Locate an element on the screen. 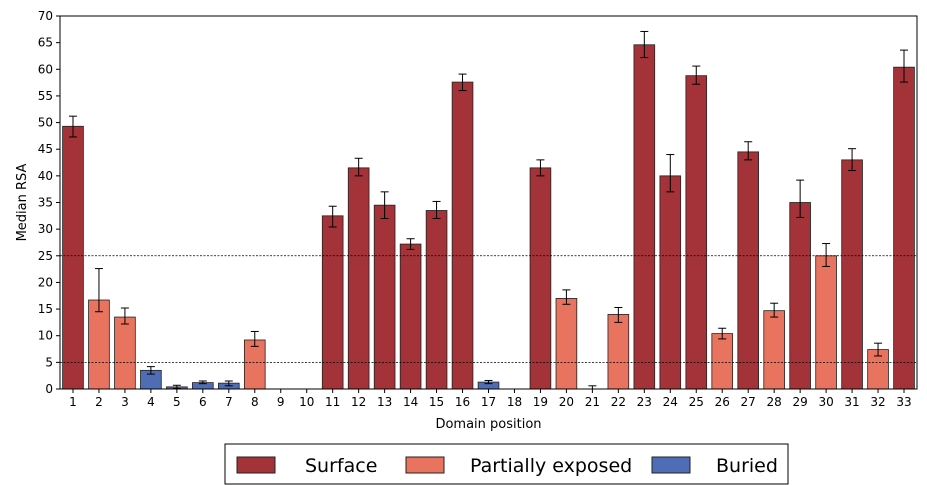 The image size is (927, 485). x-tick-label: 32 is located at coordinates (877, 402).